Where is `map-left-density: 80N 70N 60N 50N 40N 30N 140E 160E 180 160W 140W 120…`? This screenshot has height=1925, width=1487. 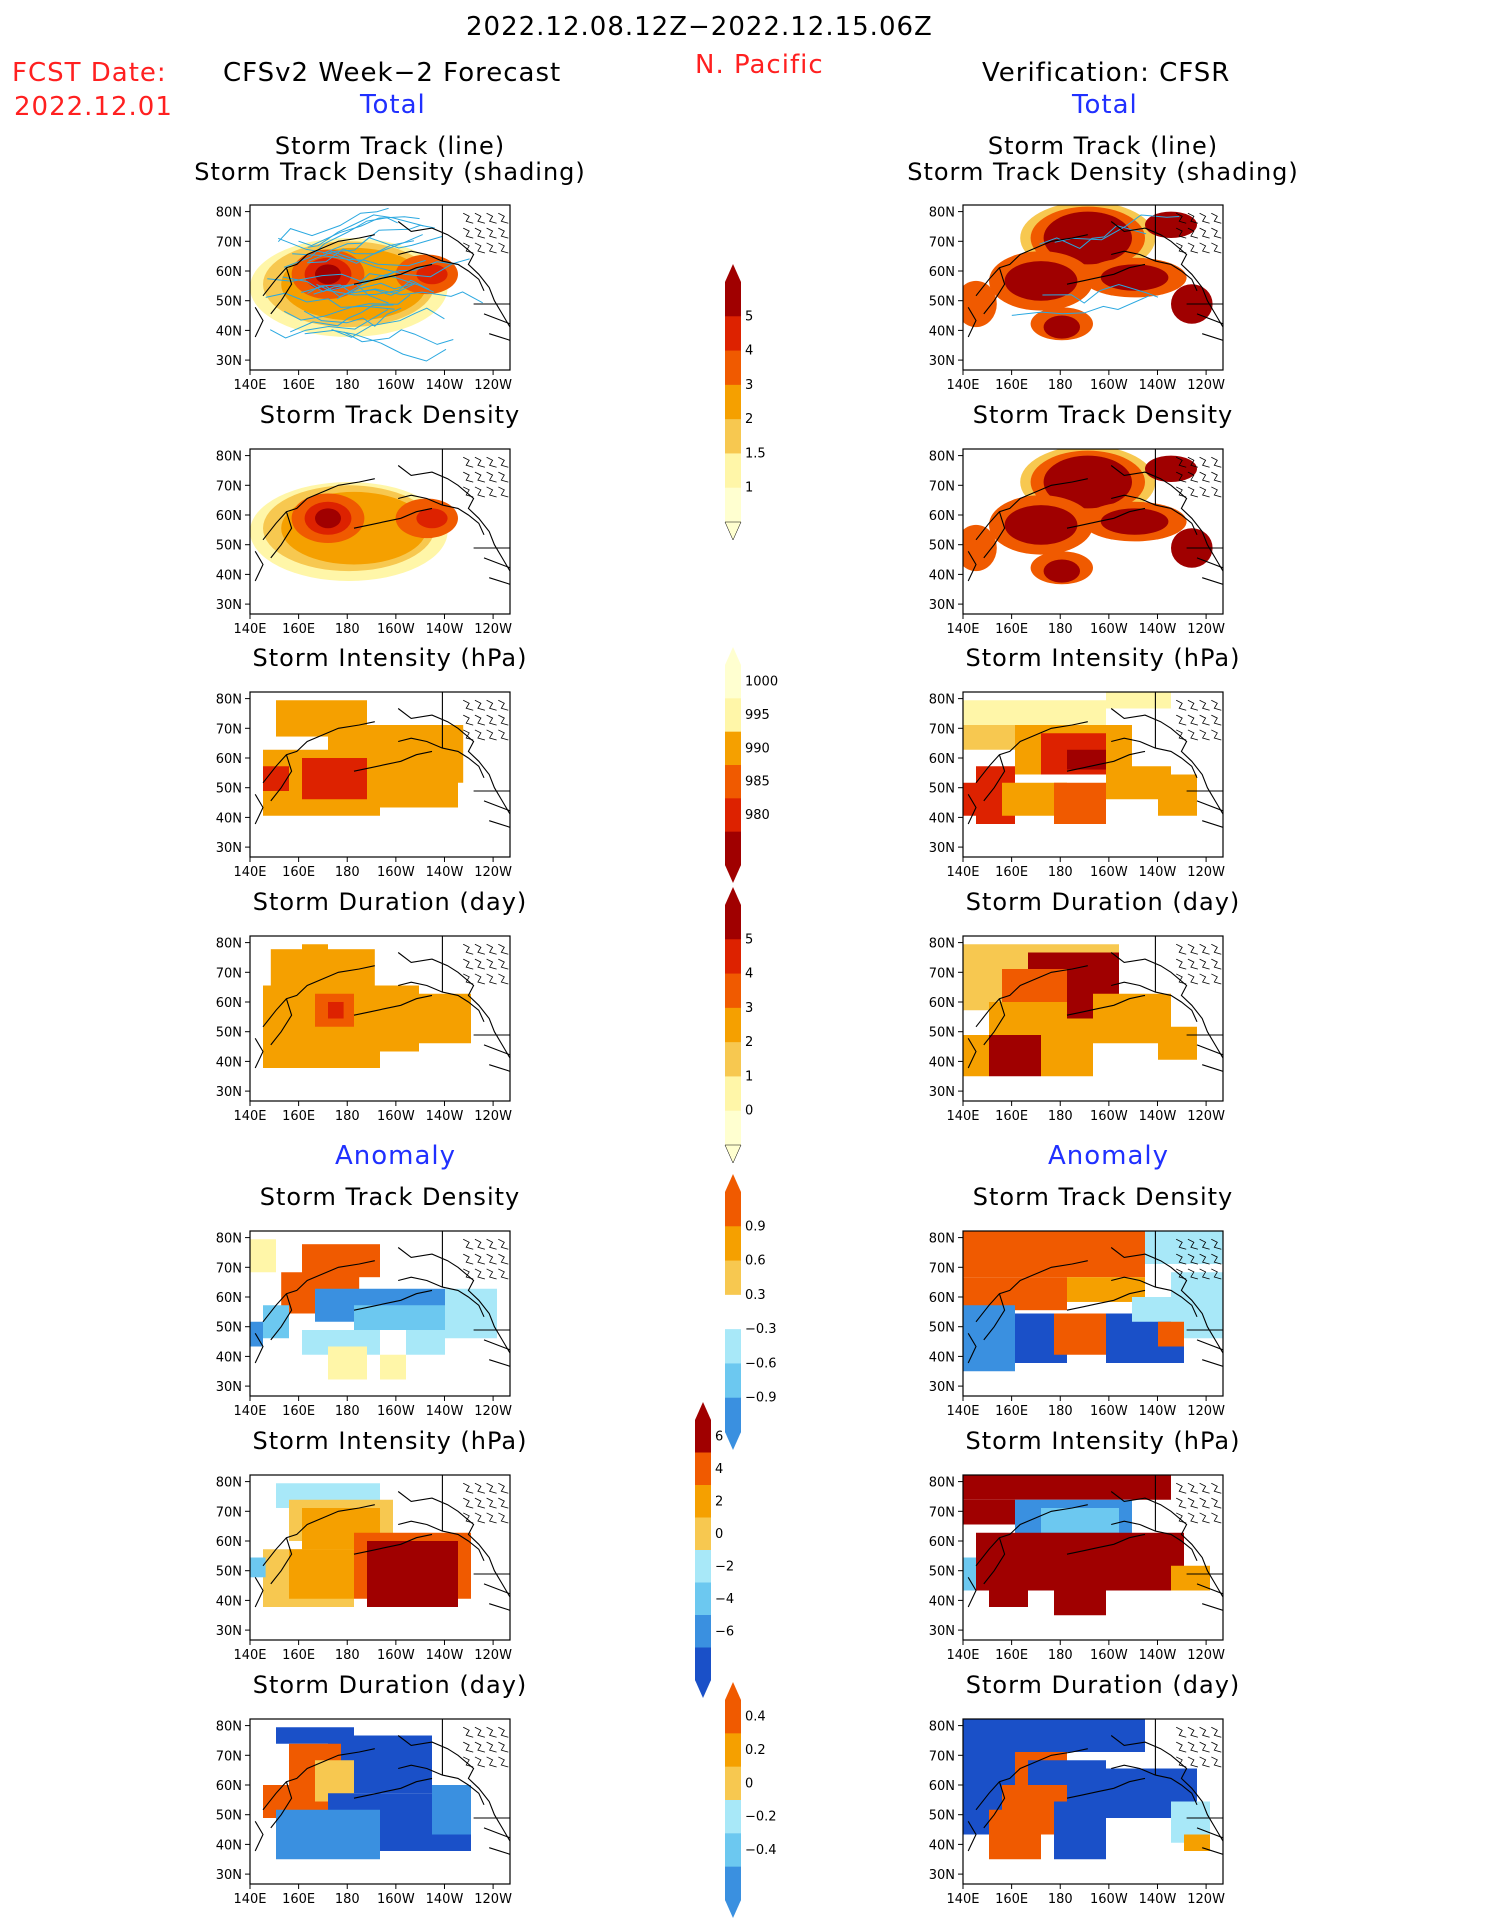
map-left-density: 80N 70N 60N 50N 40N 30N 140E 160E 180 160W 140W 120… is located at coordinates (364, 541).